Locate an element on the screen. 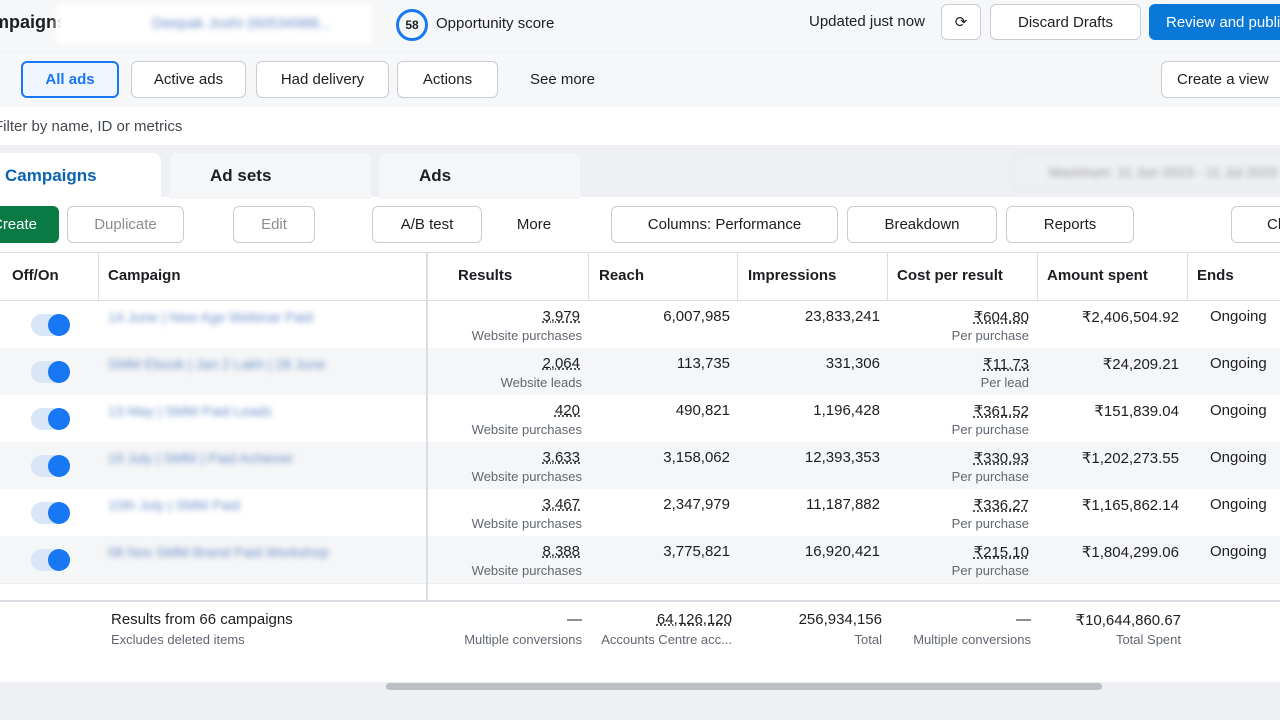  footer-spent-sub: Total Spent is located at coordinates (1148, 639).